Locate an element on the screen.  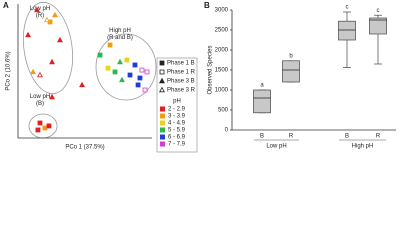
legend-label: 2 - 2.9 is located at coordinates (177, 110).